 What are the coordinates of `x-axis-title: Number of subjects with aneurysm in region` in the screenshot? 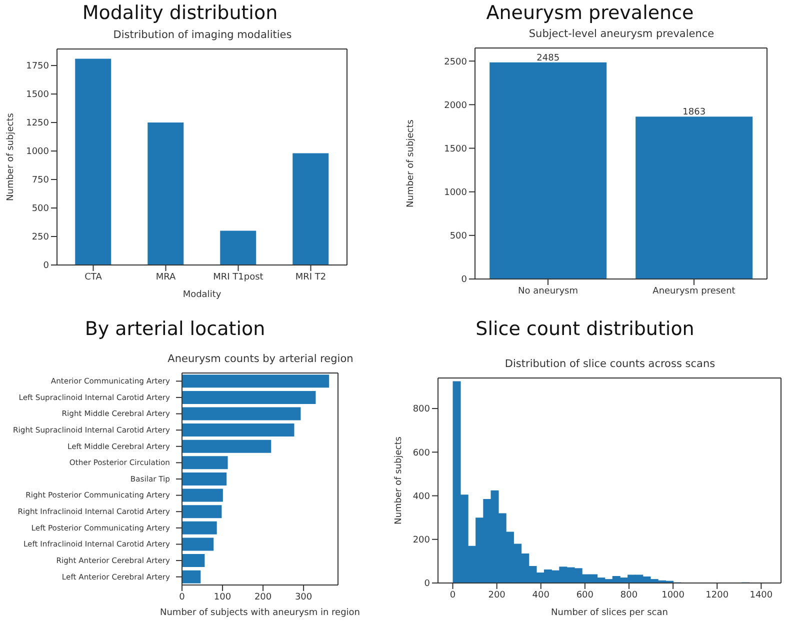 It's located at (260, 613).